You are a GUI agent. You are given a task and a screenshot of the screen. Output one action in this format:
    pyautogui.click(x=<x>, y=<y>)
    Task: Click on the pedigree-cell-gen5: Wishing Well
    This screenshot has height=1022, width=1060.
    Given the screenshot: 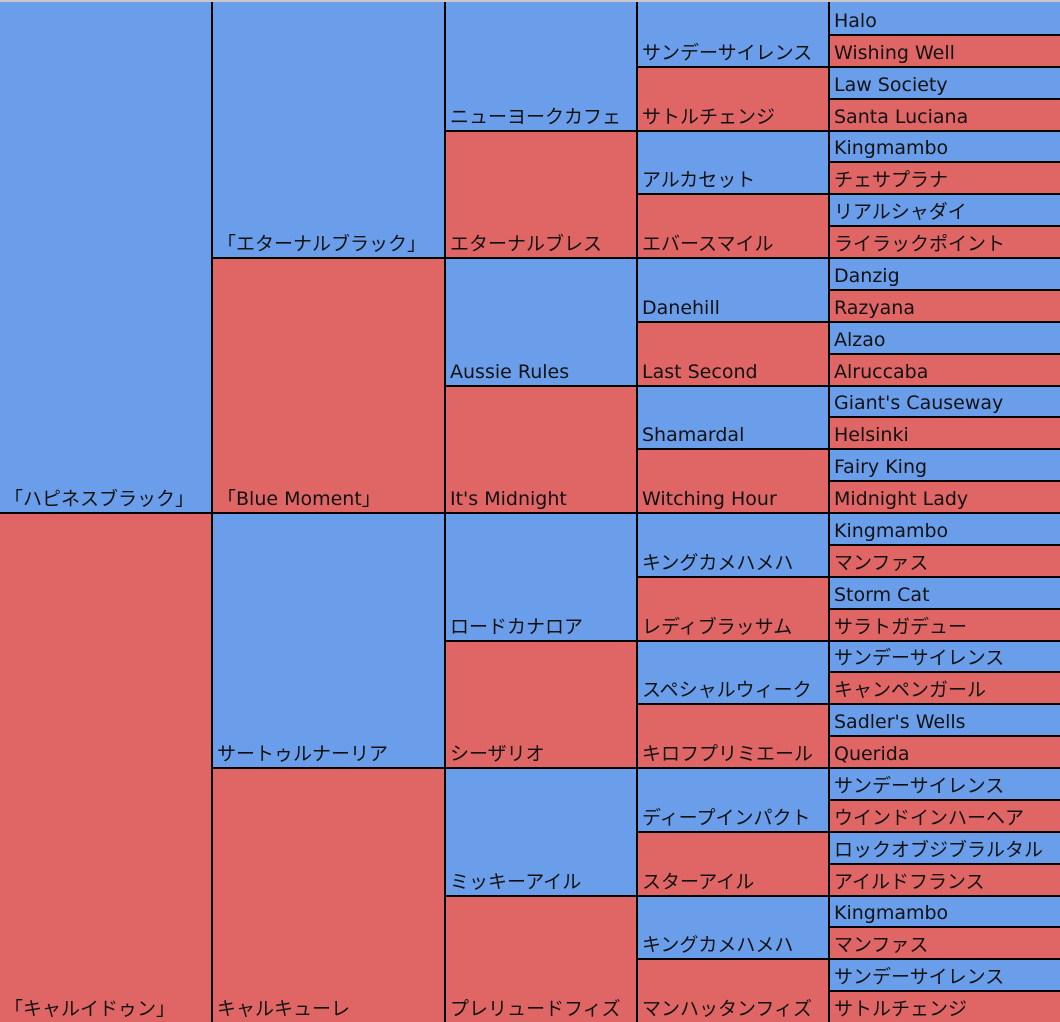 What is the action you would take?
    pyautogui.click(x=945, y=51)
    